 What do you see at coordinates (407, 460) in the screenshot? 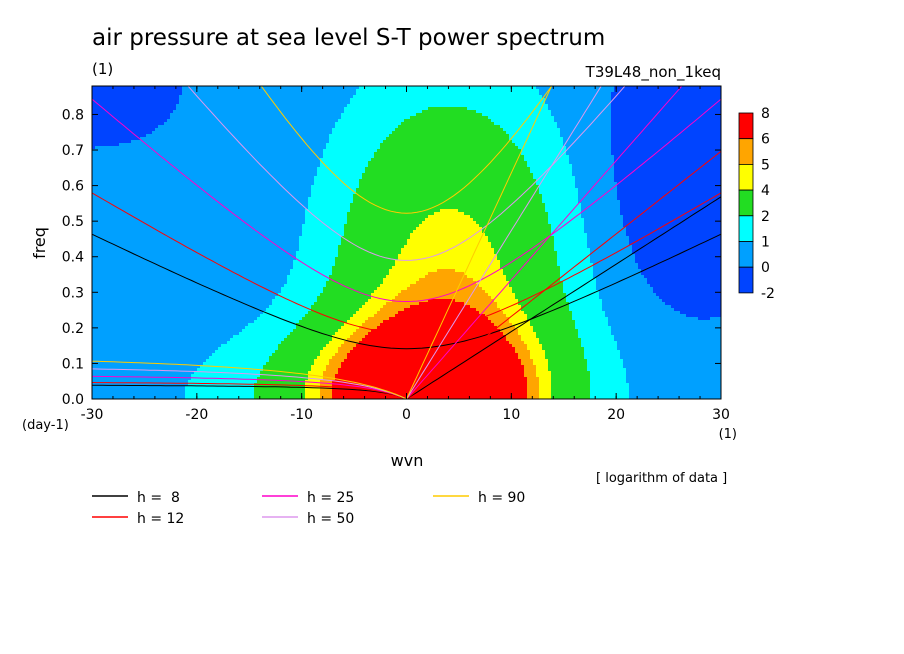
I see `x-axis-label: wvn` at bounding box center [407, 460].